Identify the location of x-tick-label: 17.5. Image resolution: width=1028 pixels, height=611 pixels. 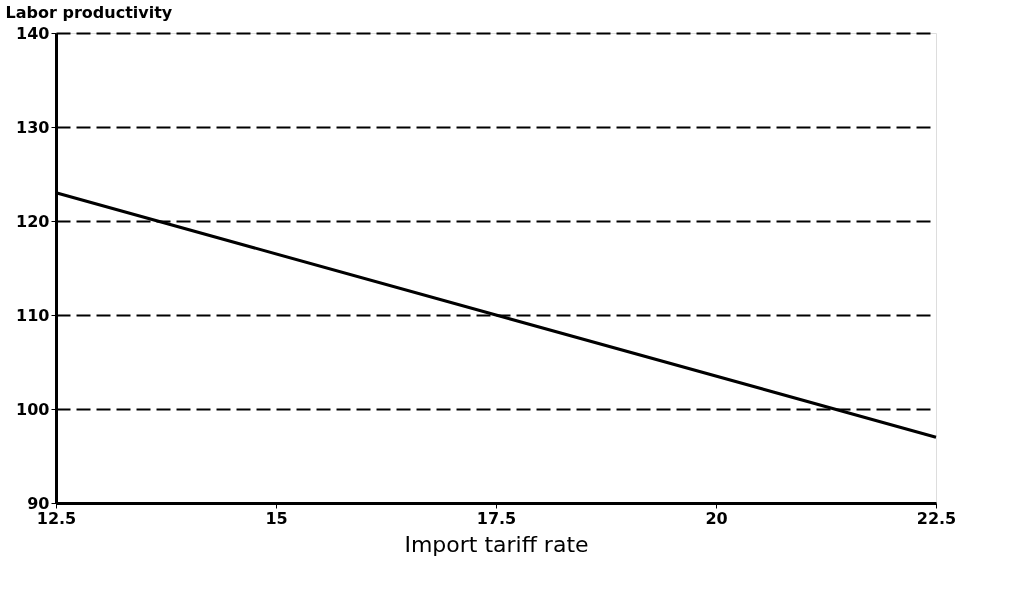
(496, 518).